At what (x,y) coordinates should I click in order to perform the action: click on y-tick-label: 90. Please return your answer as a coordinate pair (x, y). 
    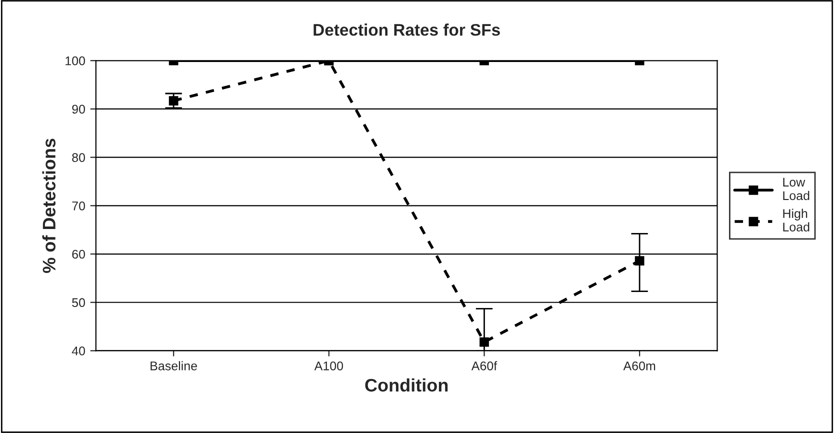
    Looking at the image, I should click on (79, 109).